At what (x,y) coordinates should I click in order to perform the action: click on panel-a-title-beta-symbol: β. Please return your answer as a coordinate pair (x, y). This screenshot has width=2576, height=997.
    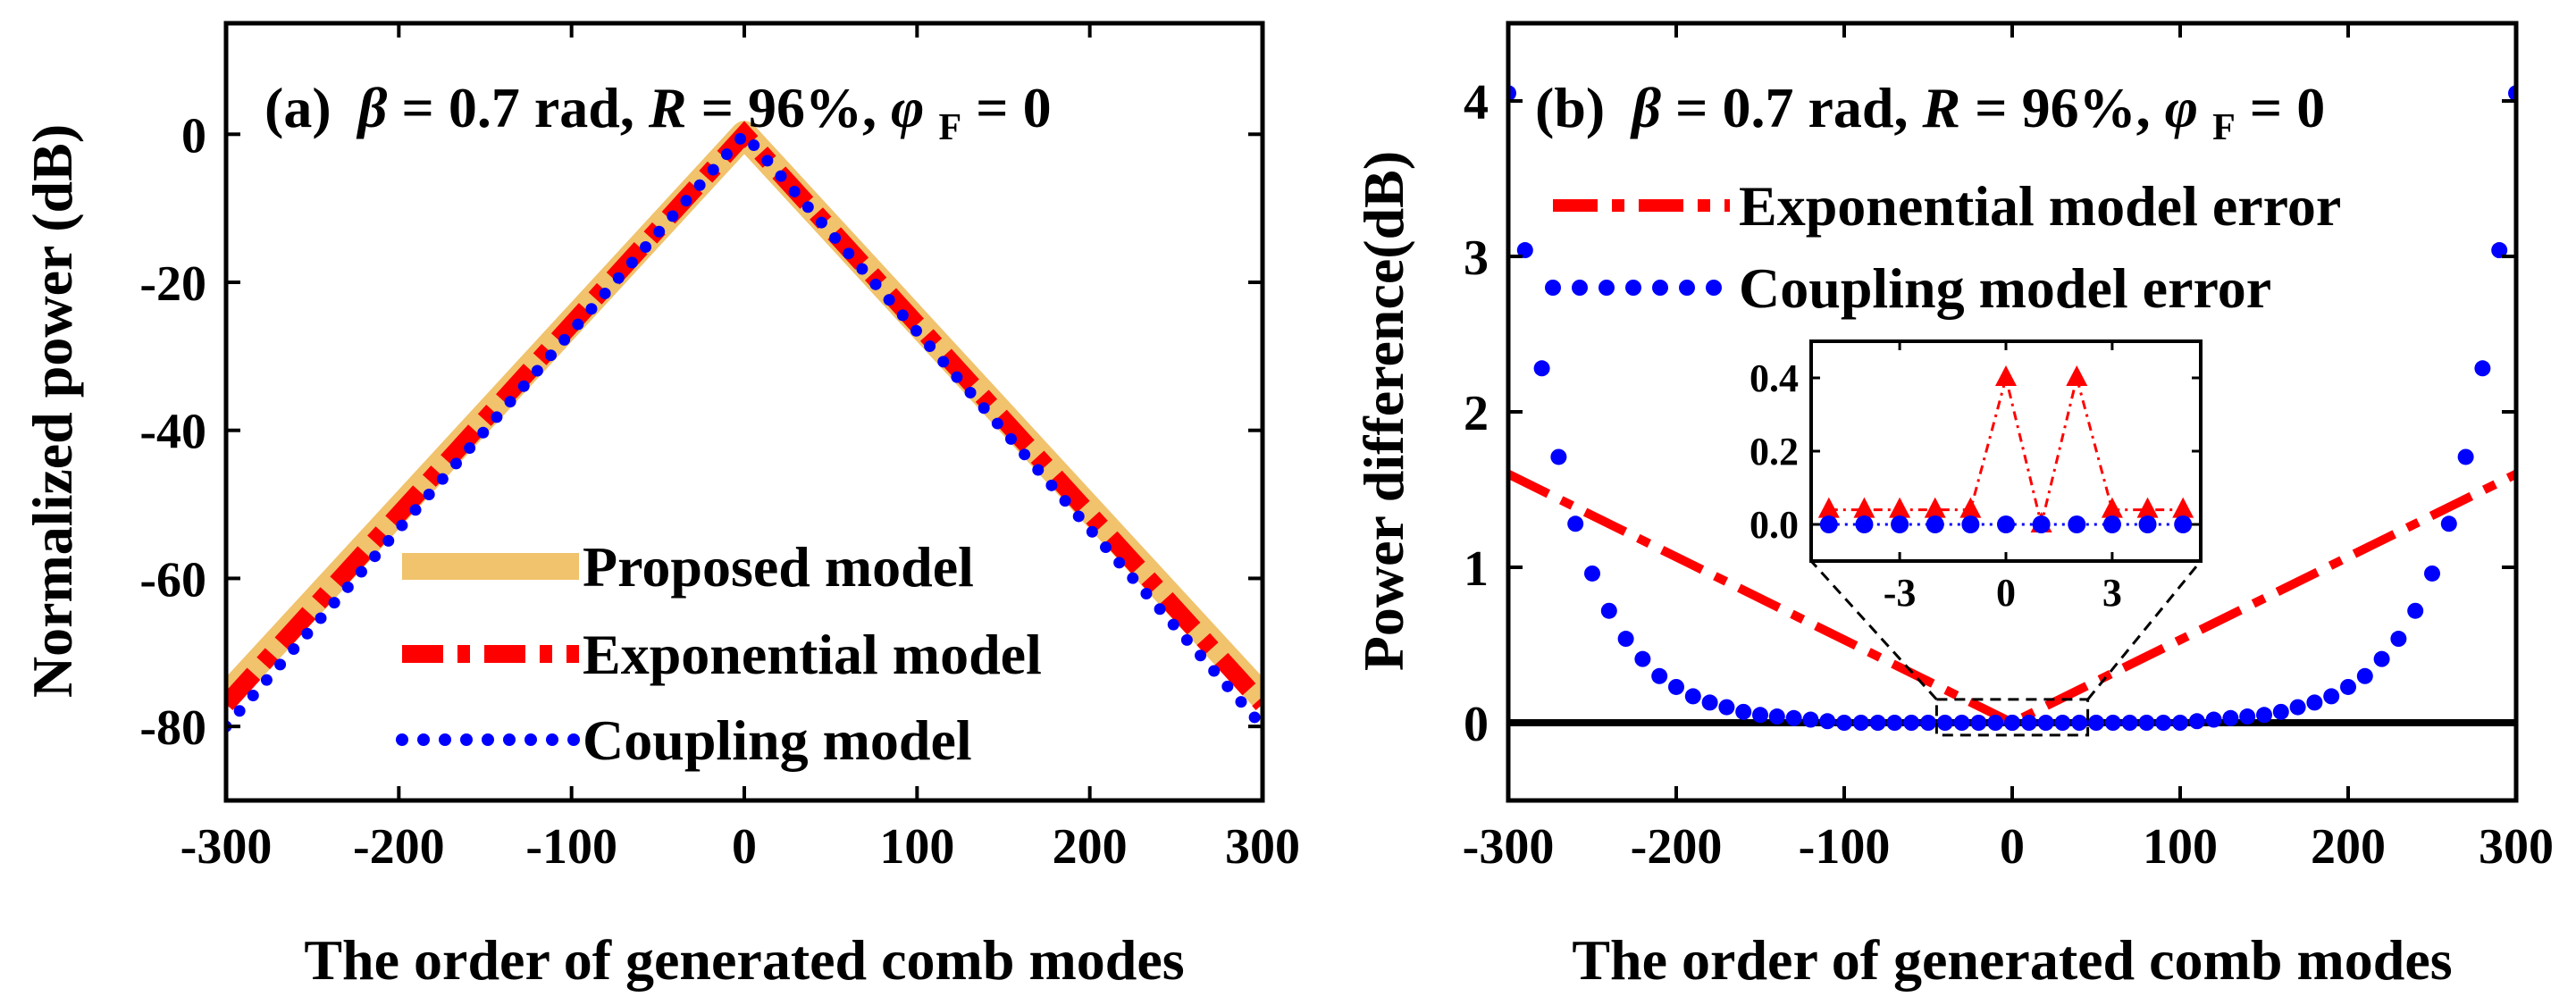
    Looking at the image, I should click on (372, 108).